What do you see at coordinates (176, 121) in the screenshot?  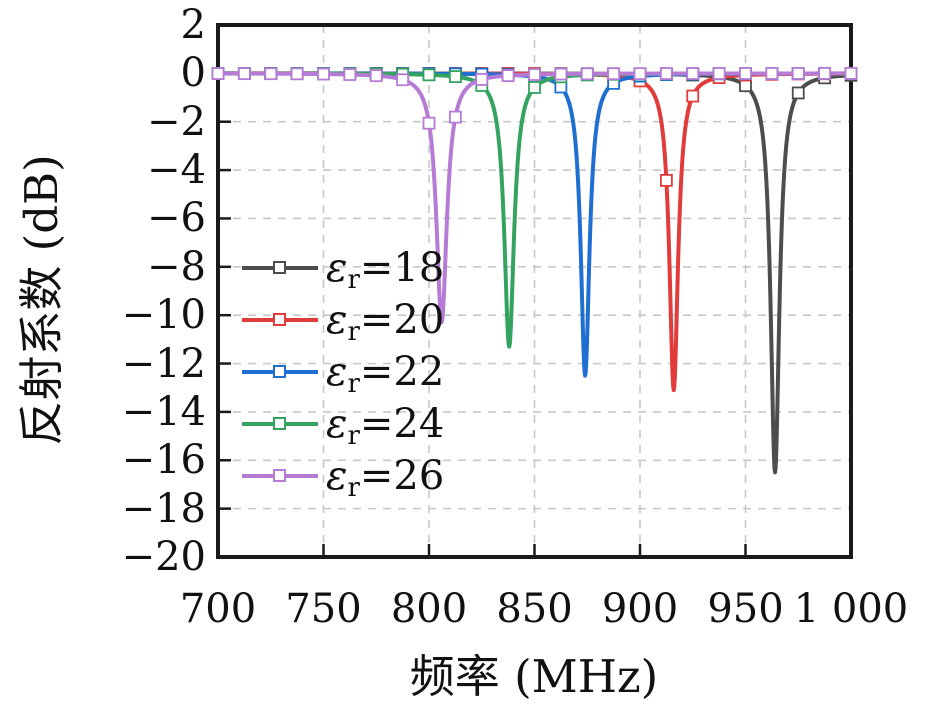 I see `y-tick-label: −2` at bounding box center [176, 121].